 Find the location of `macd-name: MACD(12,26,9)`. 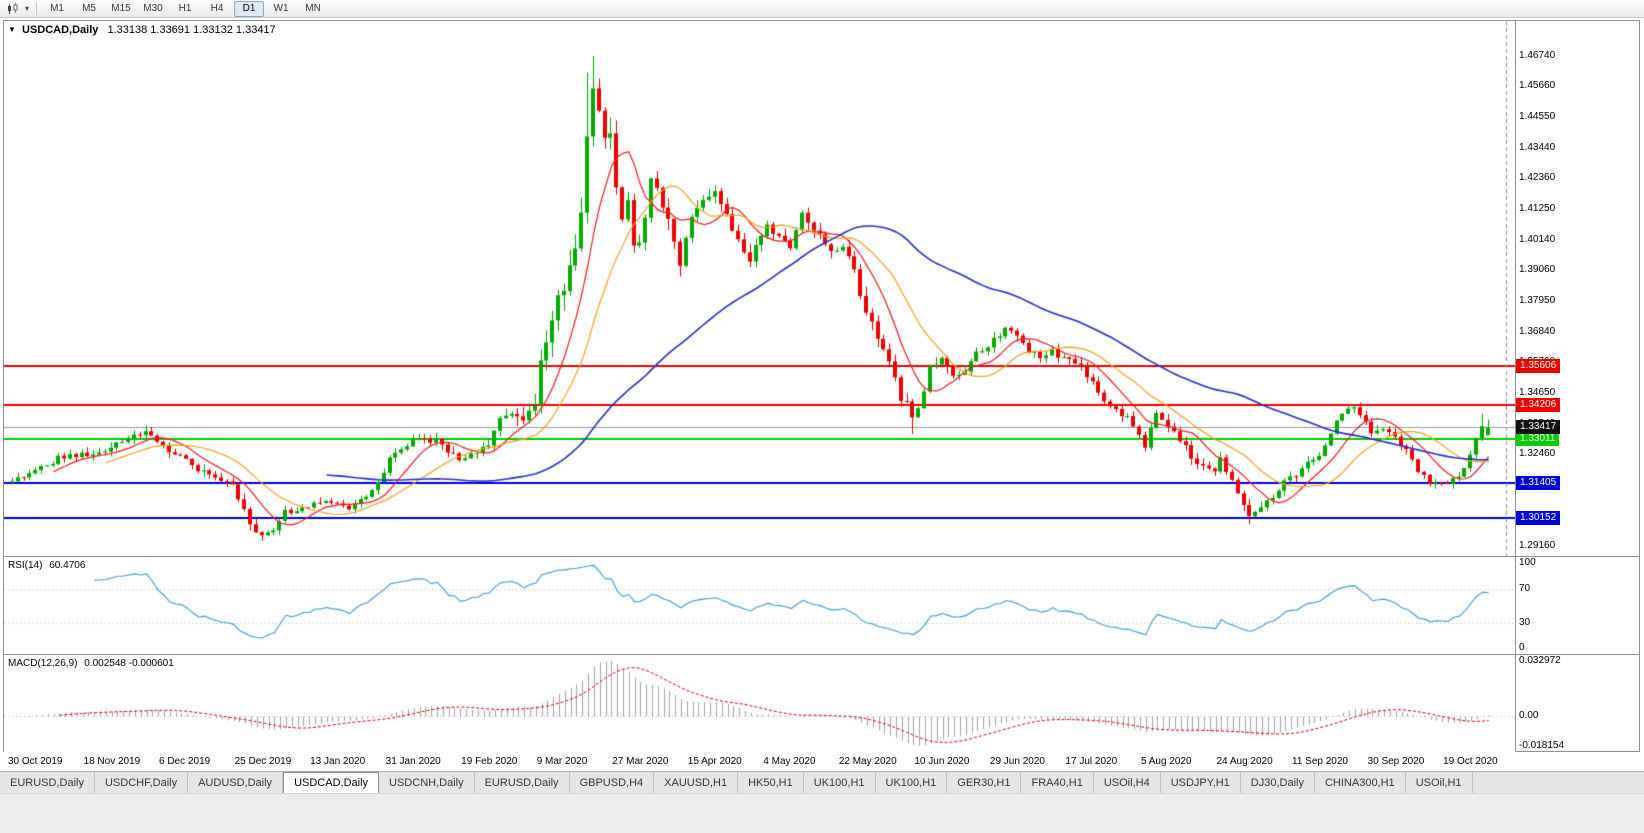

macd-name: MACD(12,26,9) is located at coordinates (43, 663).